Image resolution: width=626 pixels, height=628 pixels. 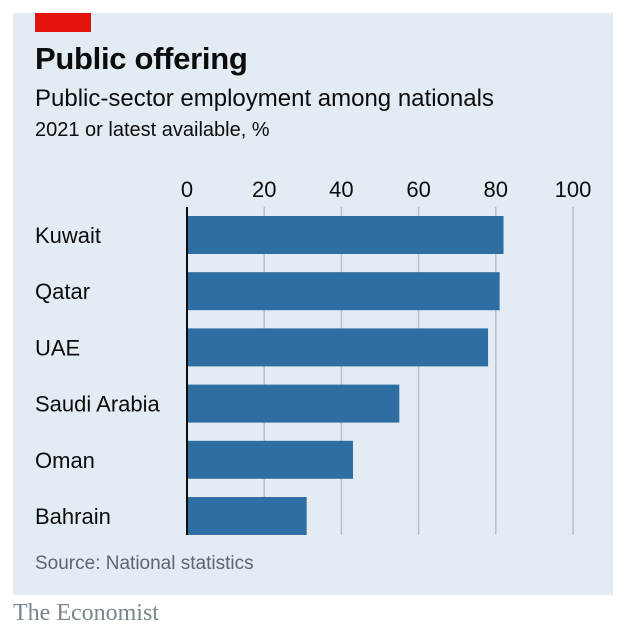 I want to click on tick-label: 80, so click(x=496, y=189).